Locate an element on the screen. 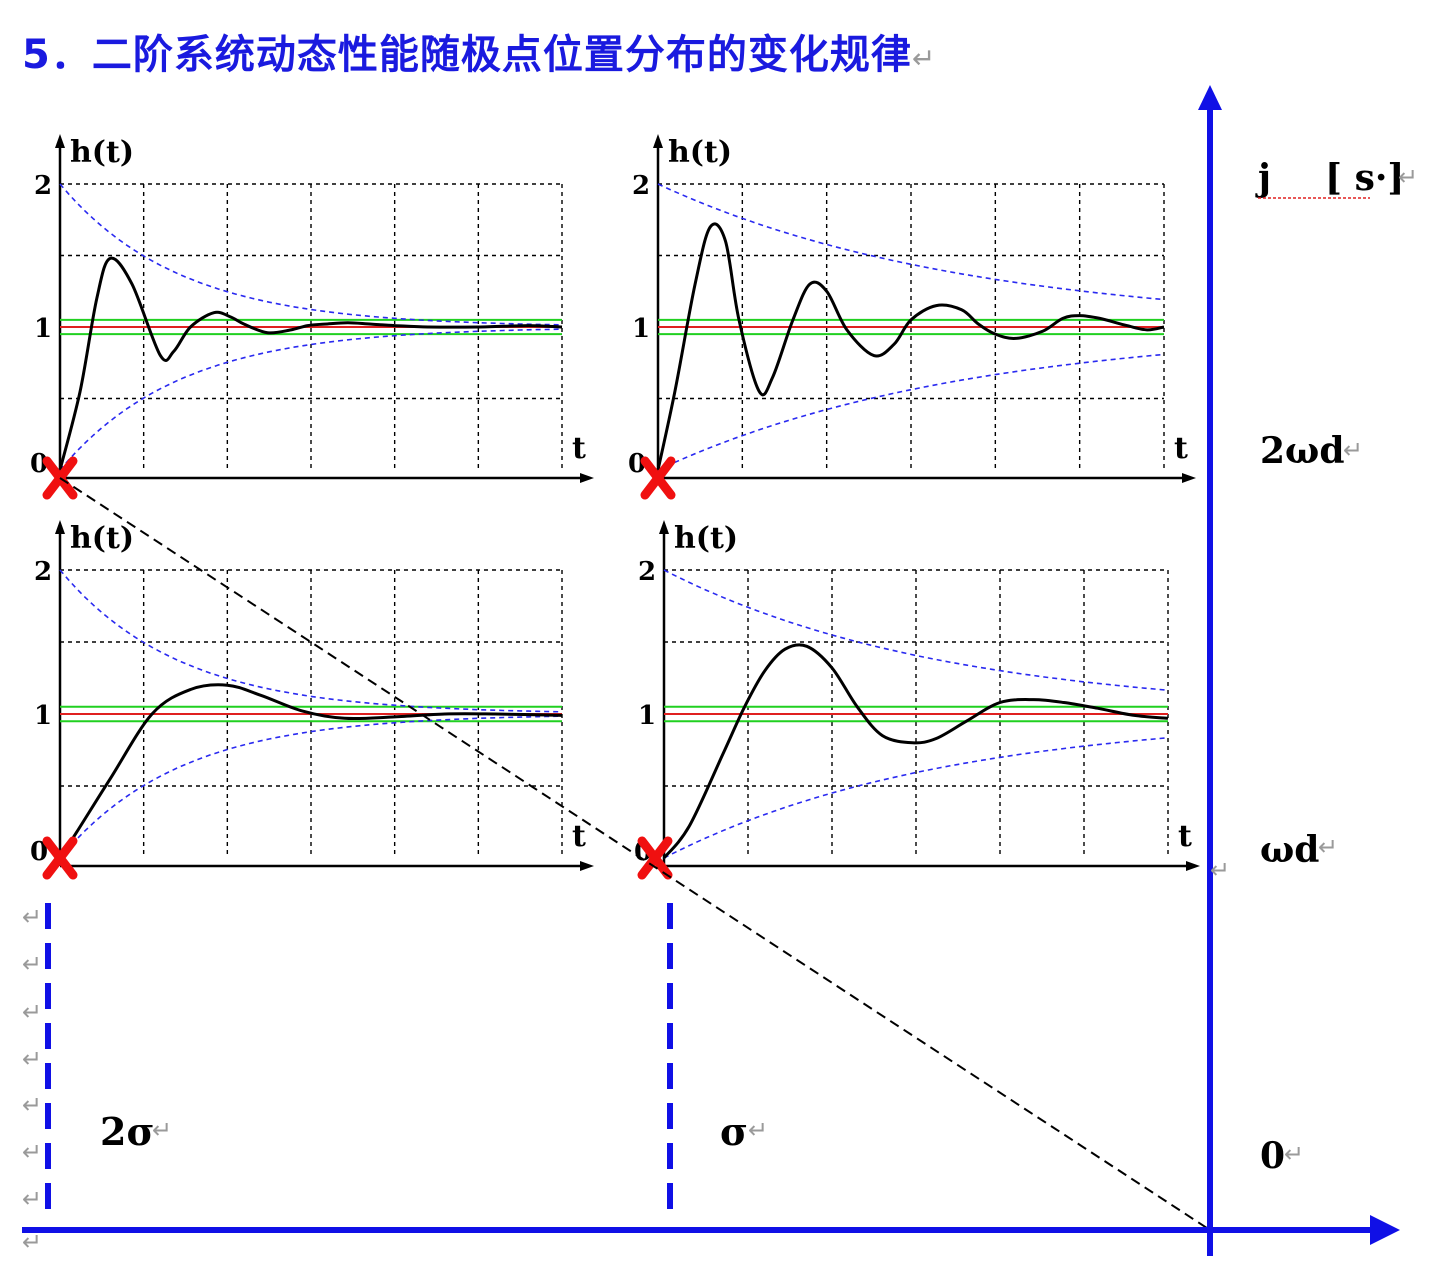 Image resolution: width=1448 pixels, height=1271 pixels. tick-wd: ωd is located at coordinates (1289, 850).